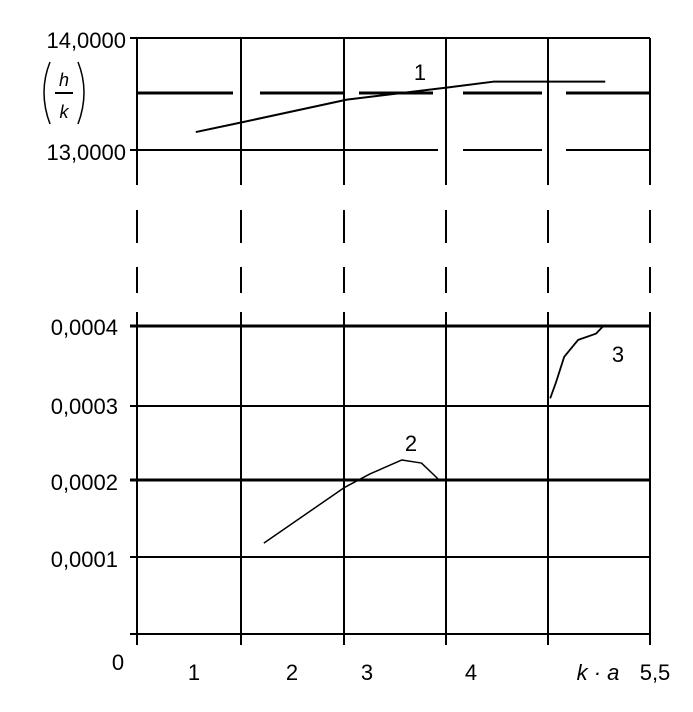  Describe the element at coordinates (655, 672) in the screenshot. I see `x-tick-label: 5,5` at that location.